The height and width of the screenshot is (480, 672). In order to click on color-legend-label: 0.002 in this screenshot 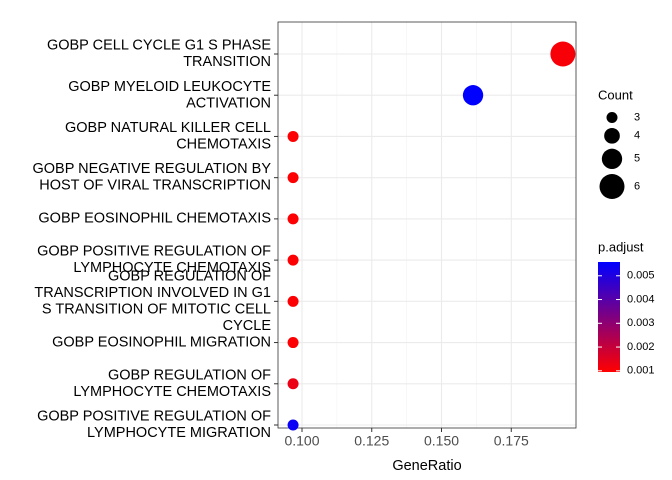, I will do `click(641, 347)`.